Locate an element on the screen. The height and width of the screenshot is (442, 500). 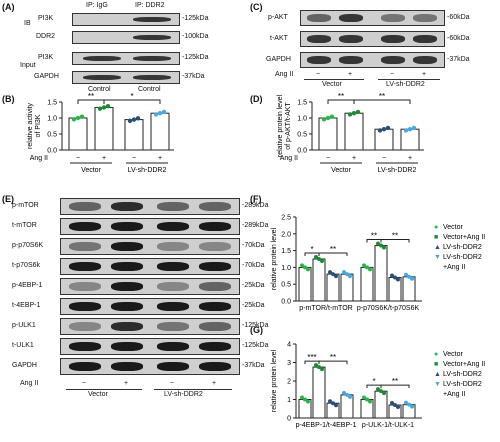
blot-row-label: t-4EBP-1 is located at coordinates (26, 305).